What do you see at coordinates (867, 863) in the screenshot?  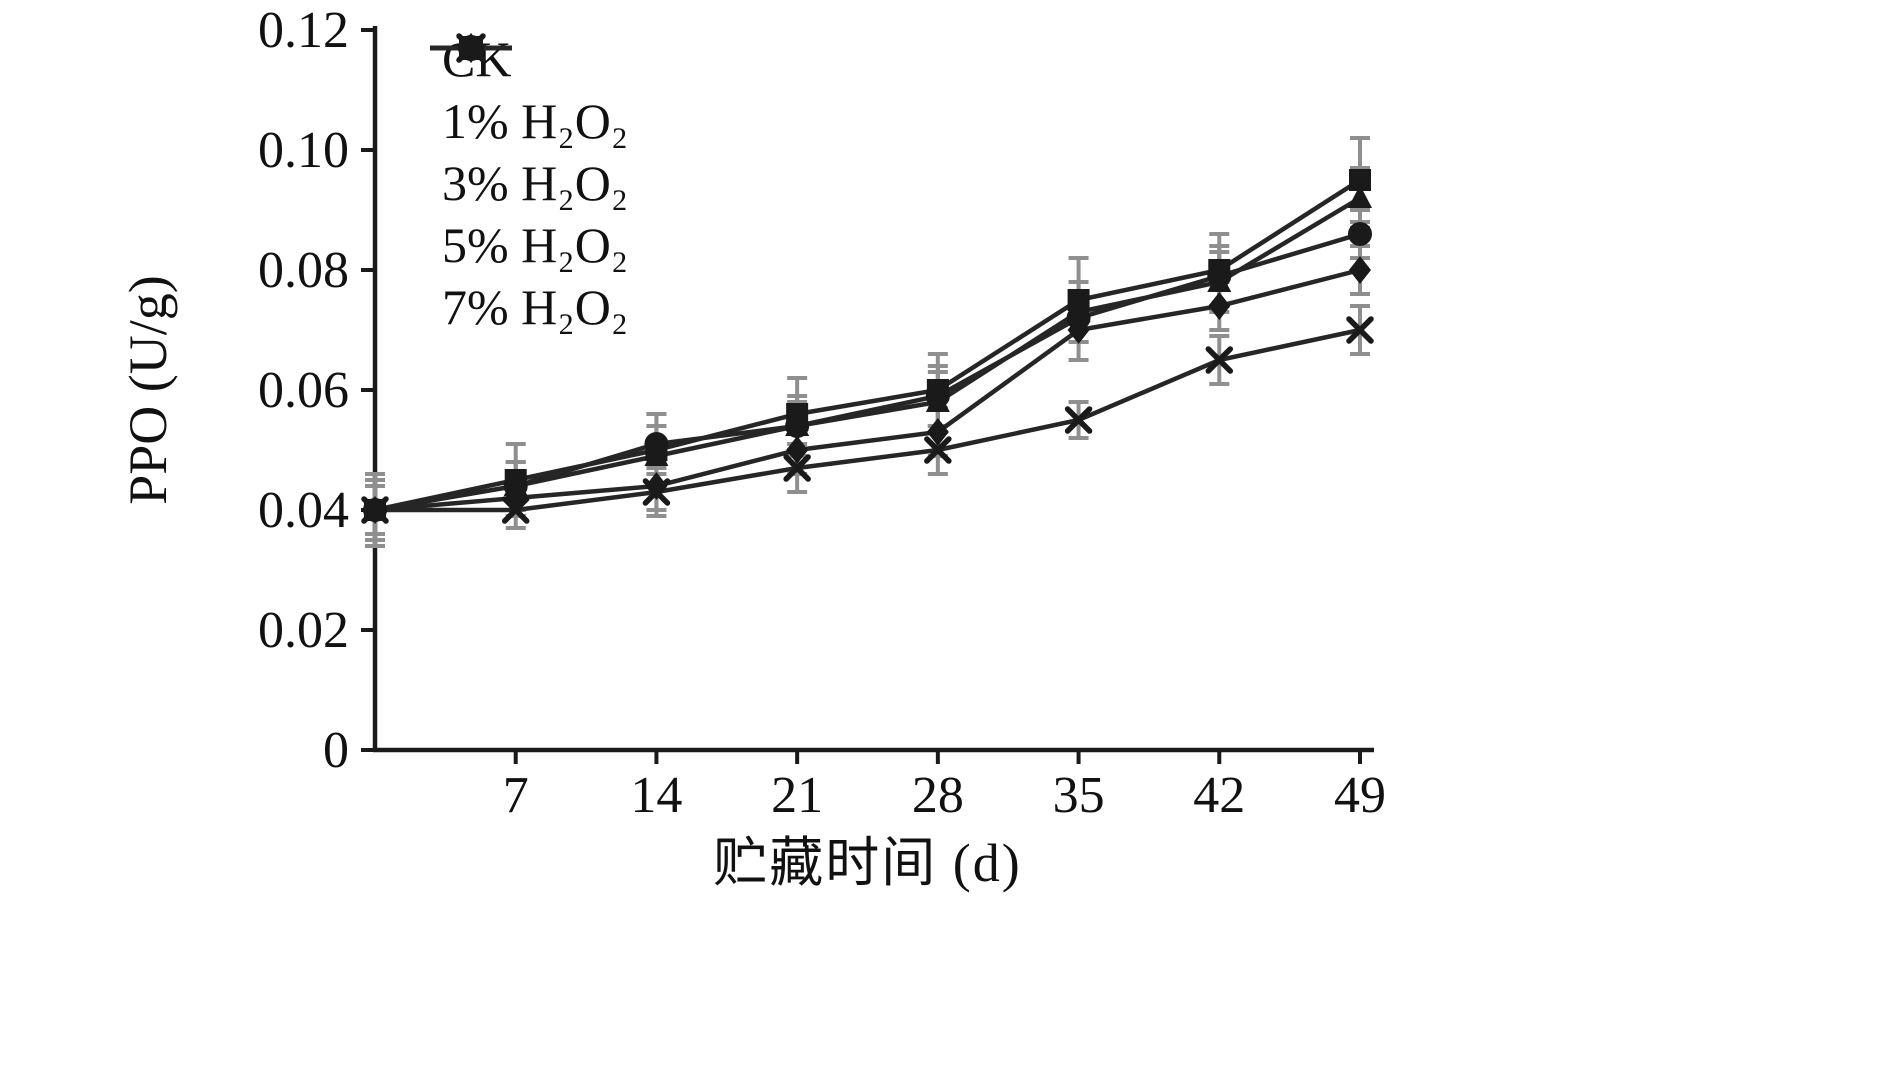 I see `x-axis-title: 贮藏时间 (d)` at bounding box center [867, 863].